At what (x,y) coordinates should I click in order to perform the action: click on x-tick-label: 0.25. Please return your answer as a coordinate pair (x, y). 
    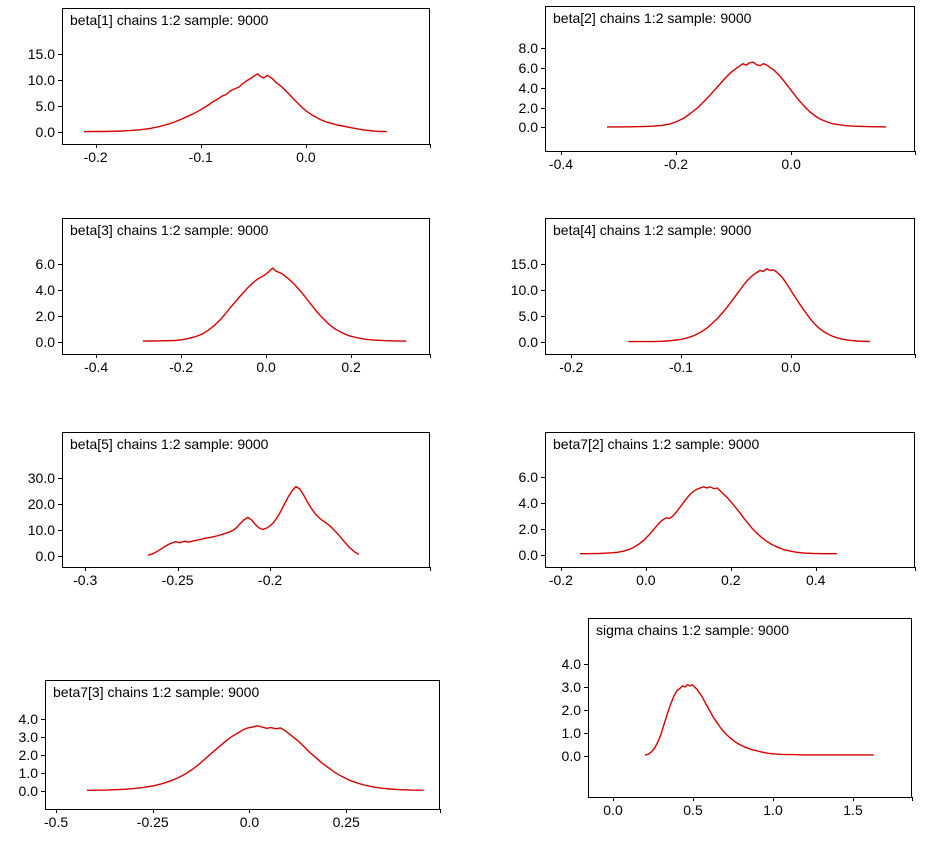
    Looking at the image, I should click on (346, 822).